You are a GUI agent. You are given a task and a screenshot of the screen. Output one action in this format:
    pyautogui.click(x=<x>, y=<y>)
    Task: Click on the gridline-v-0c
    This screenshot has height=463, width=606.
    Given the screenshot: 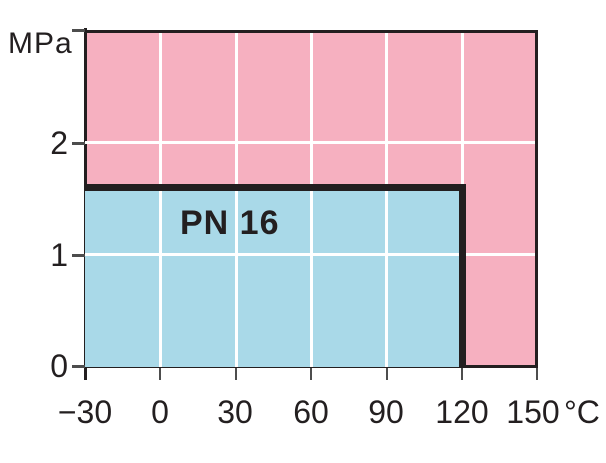 What is the action you would take?
    pyautogui.click(x=160, y=200)
    